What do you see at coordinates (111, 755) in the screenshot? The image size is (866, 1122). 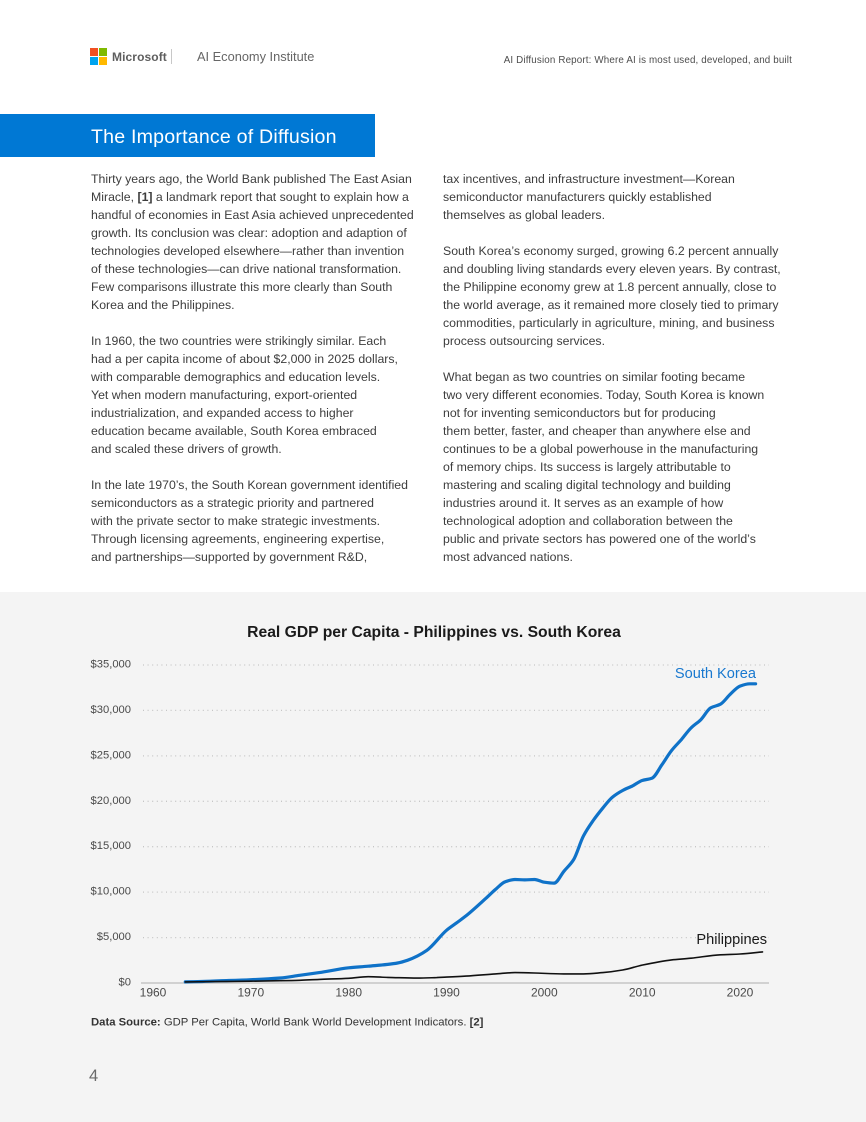 I see `svg-text: $25,000` at bounding box center [111, 755].